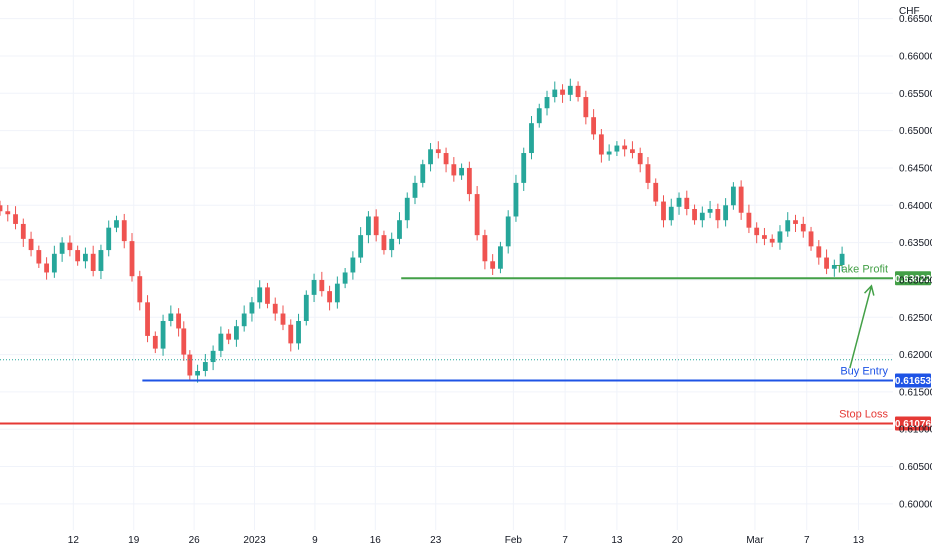  I want to click on y-tick-label: 0.64000, so click(915, 206).